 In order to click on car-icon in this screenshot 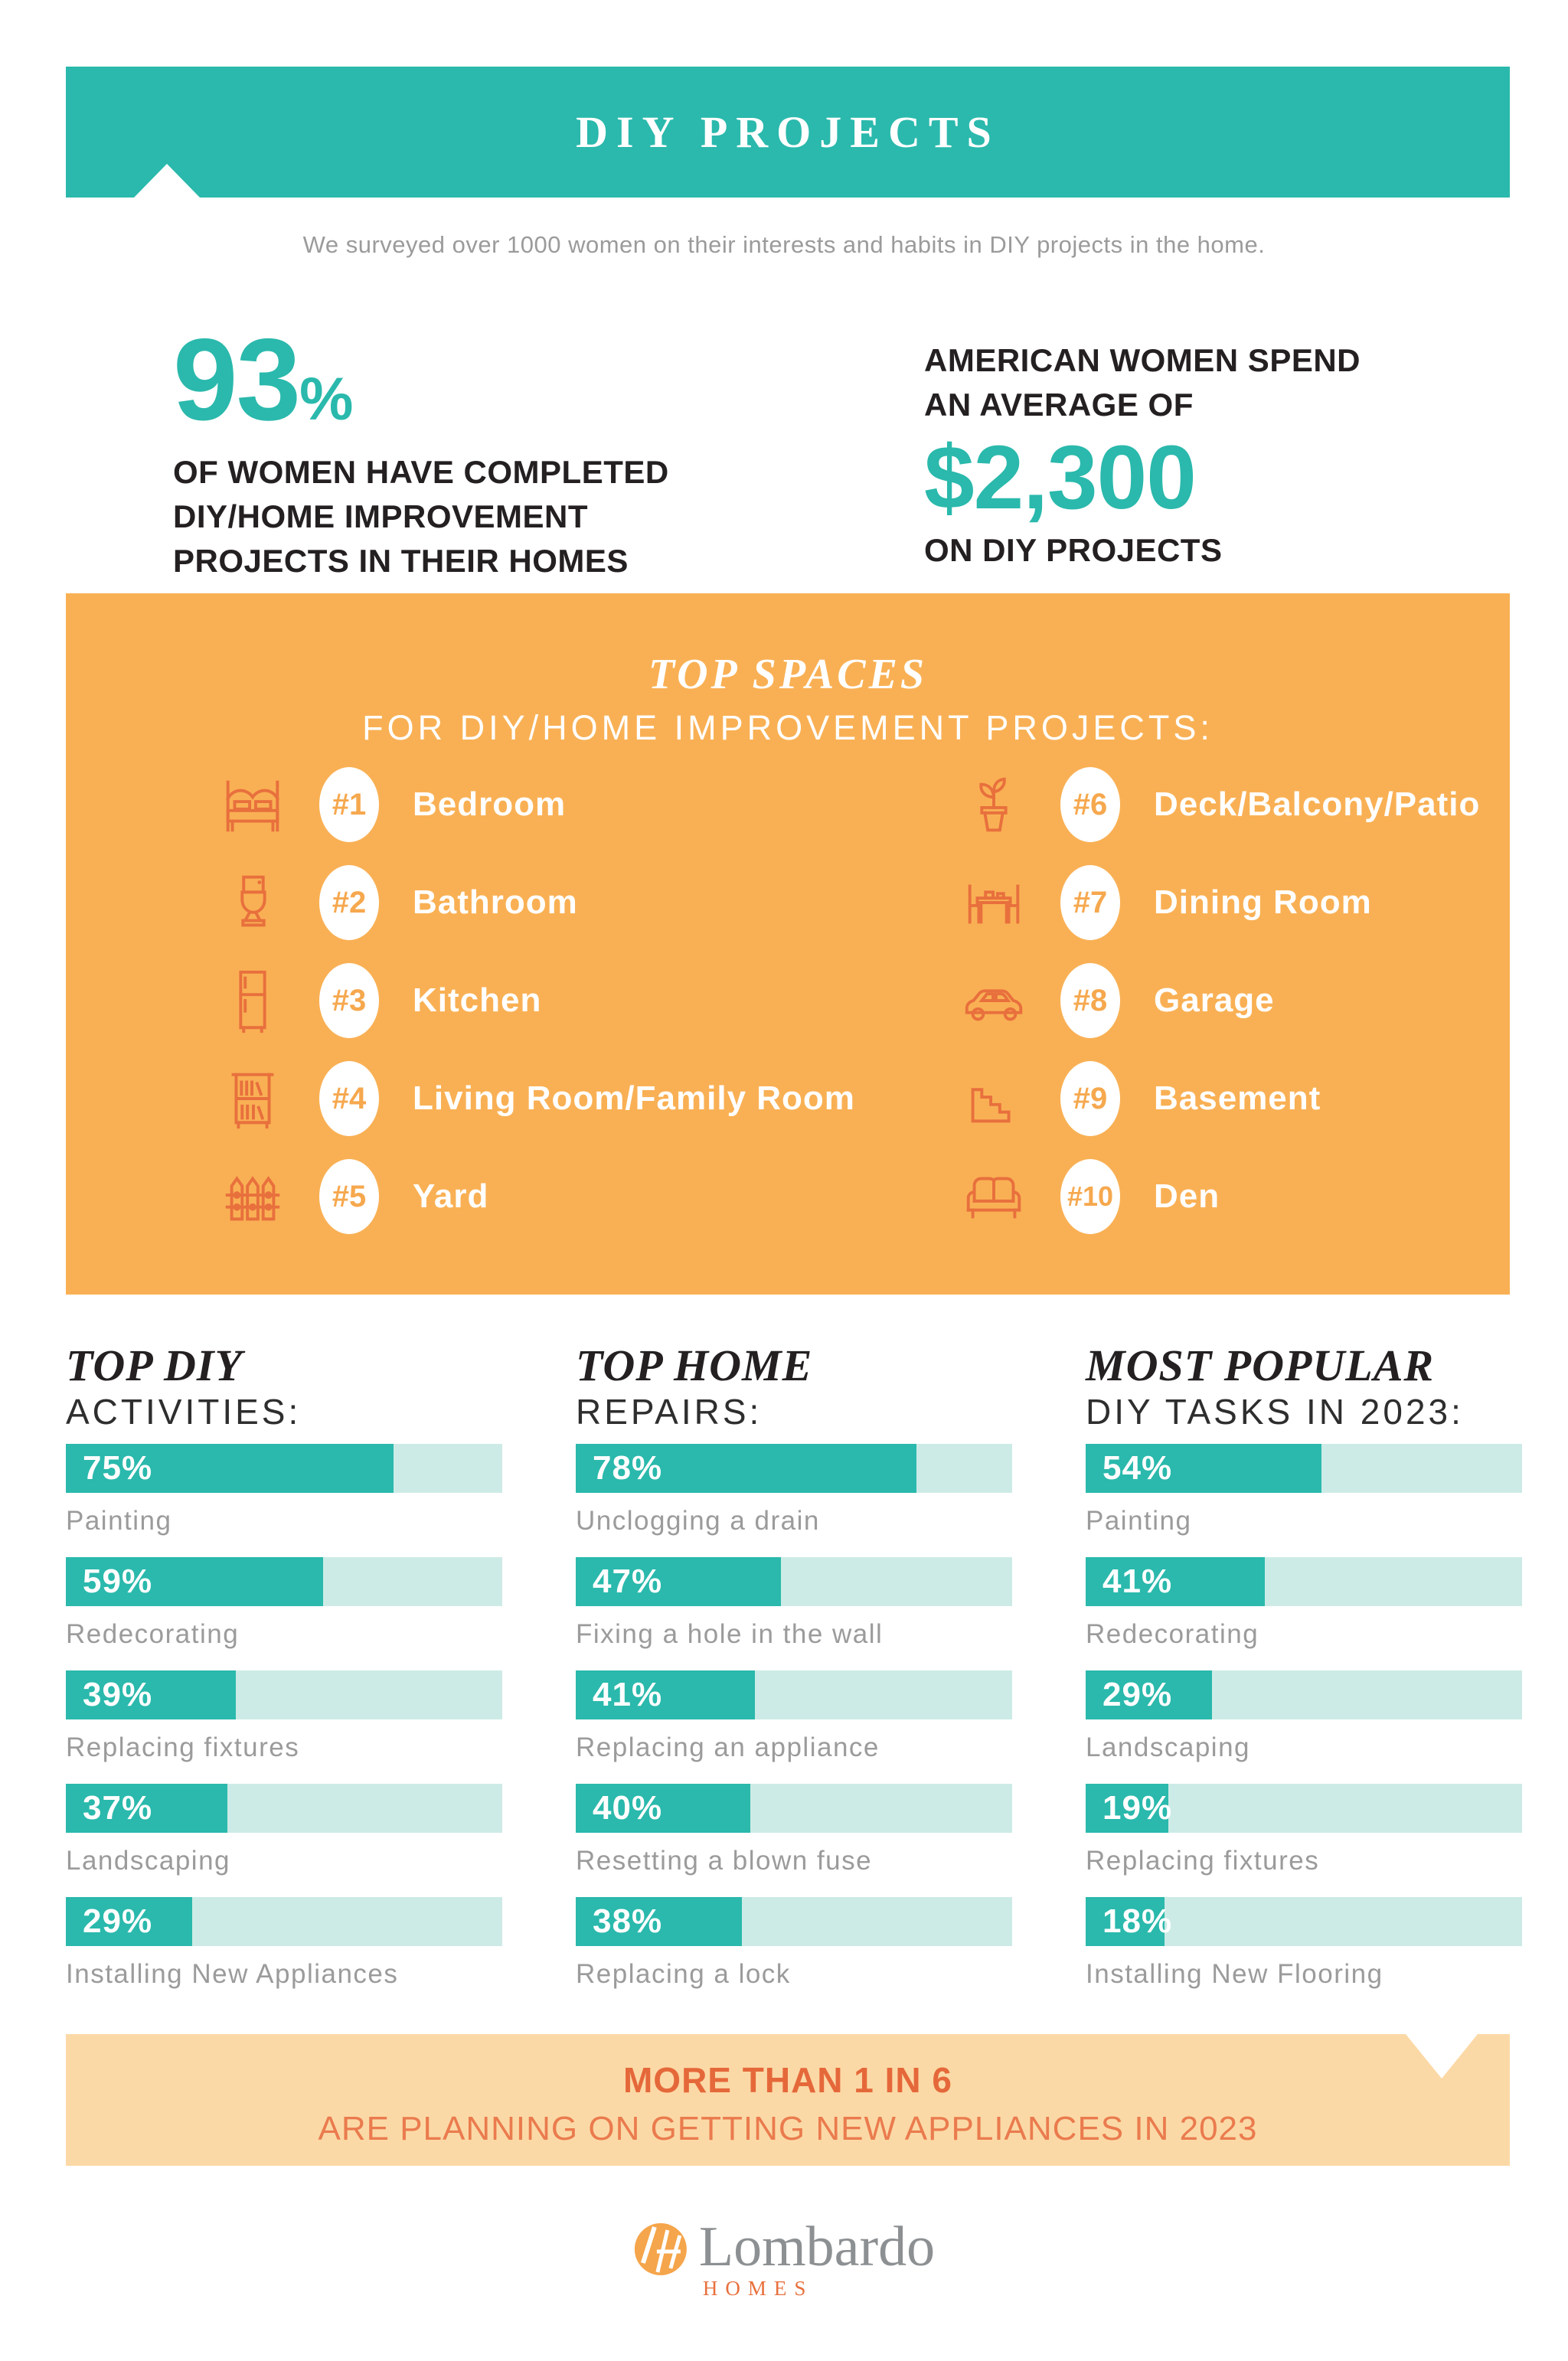, I will do `click(994, 1000)`.